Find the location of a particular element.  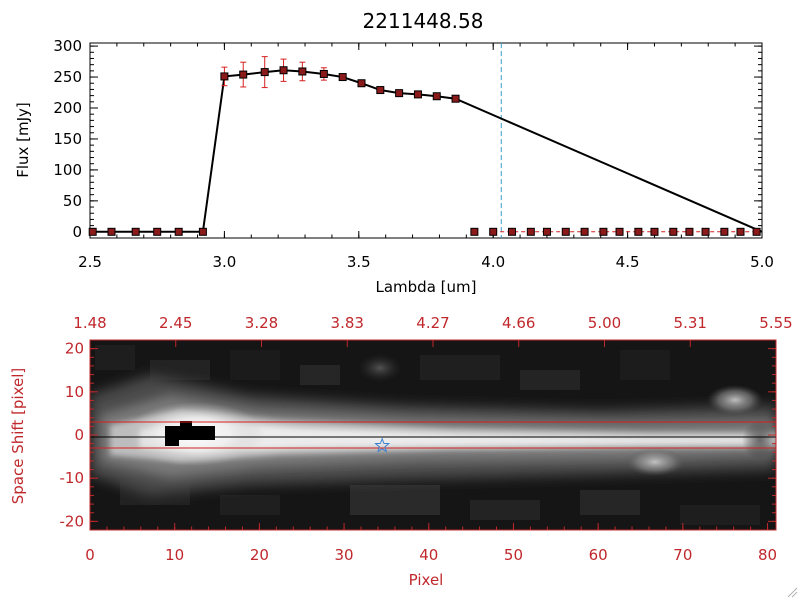

image-top-tick-label: 2.45 is located at coordinates (175, 323).